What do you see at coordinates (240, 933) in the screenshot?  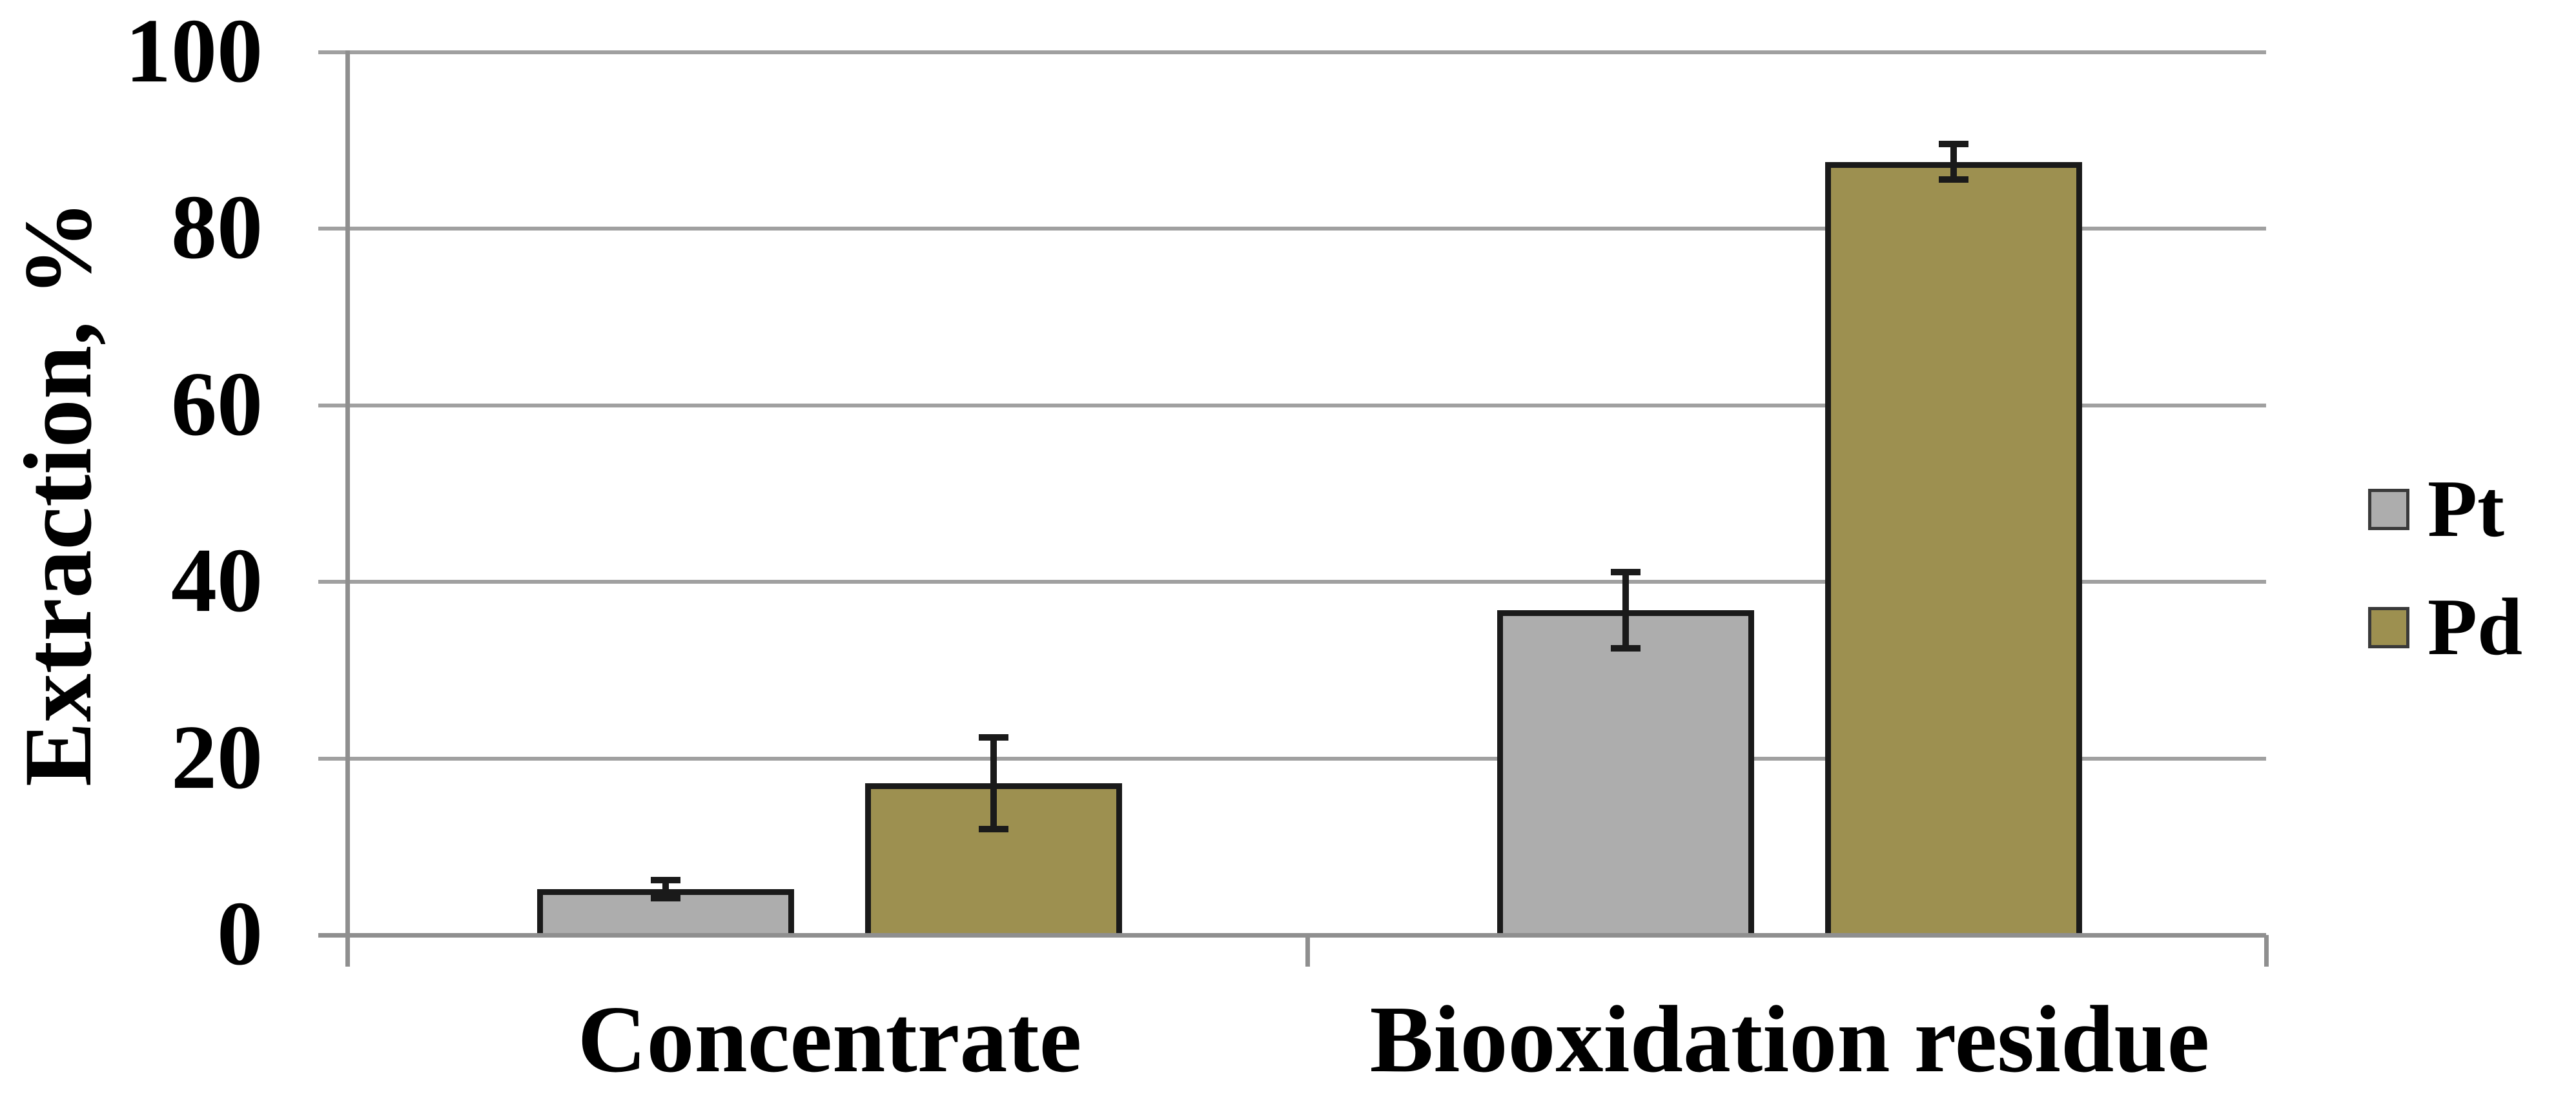 I see `y-tick-label-0: 0` at bounding box center [240, 933].